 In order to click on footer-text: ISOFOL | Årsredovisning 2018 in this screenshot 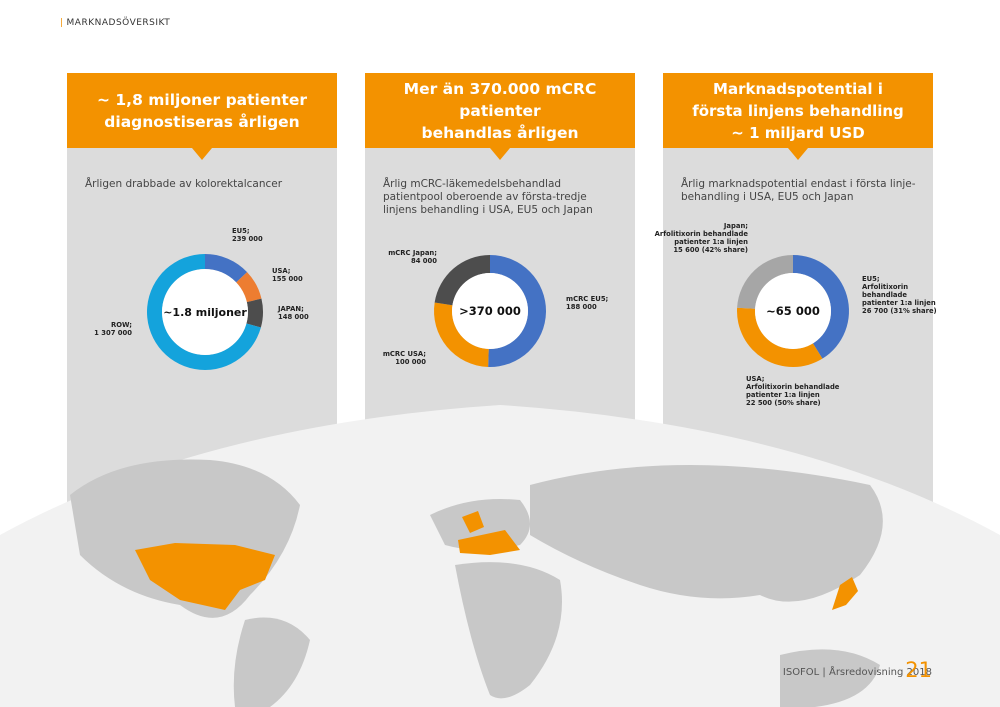, I will do `click(857, 672)`.